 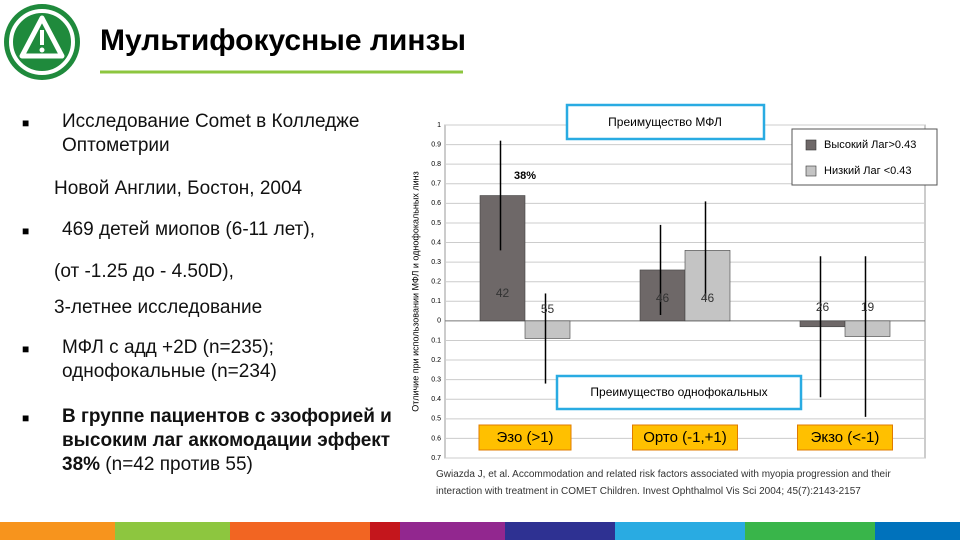 What do you see at coordinates (868, 171) in the screenshot?
I see `legend-label: Низкий Лаг <0.43` at bounding box center [868, 171].